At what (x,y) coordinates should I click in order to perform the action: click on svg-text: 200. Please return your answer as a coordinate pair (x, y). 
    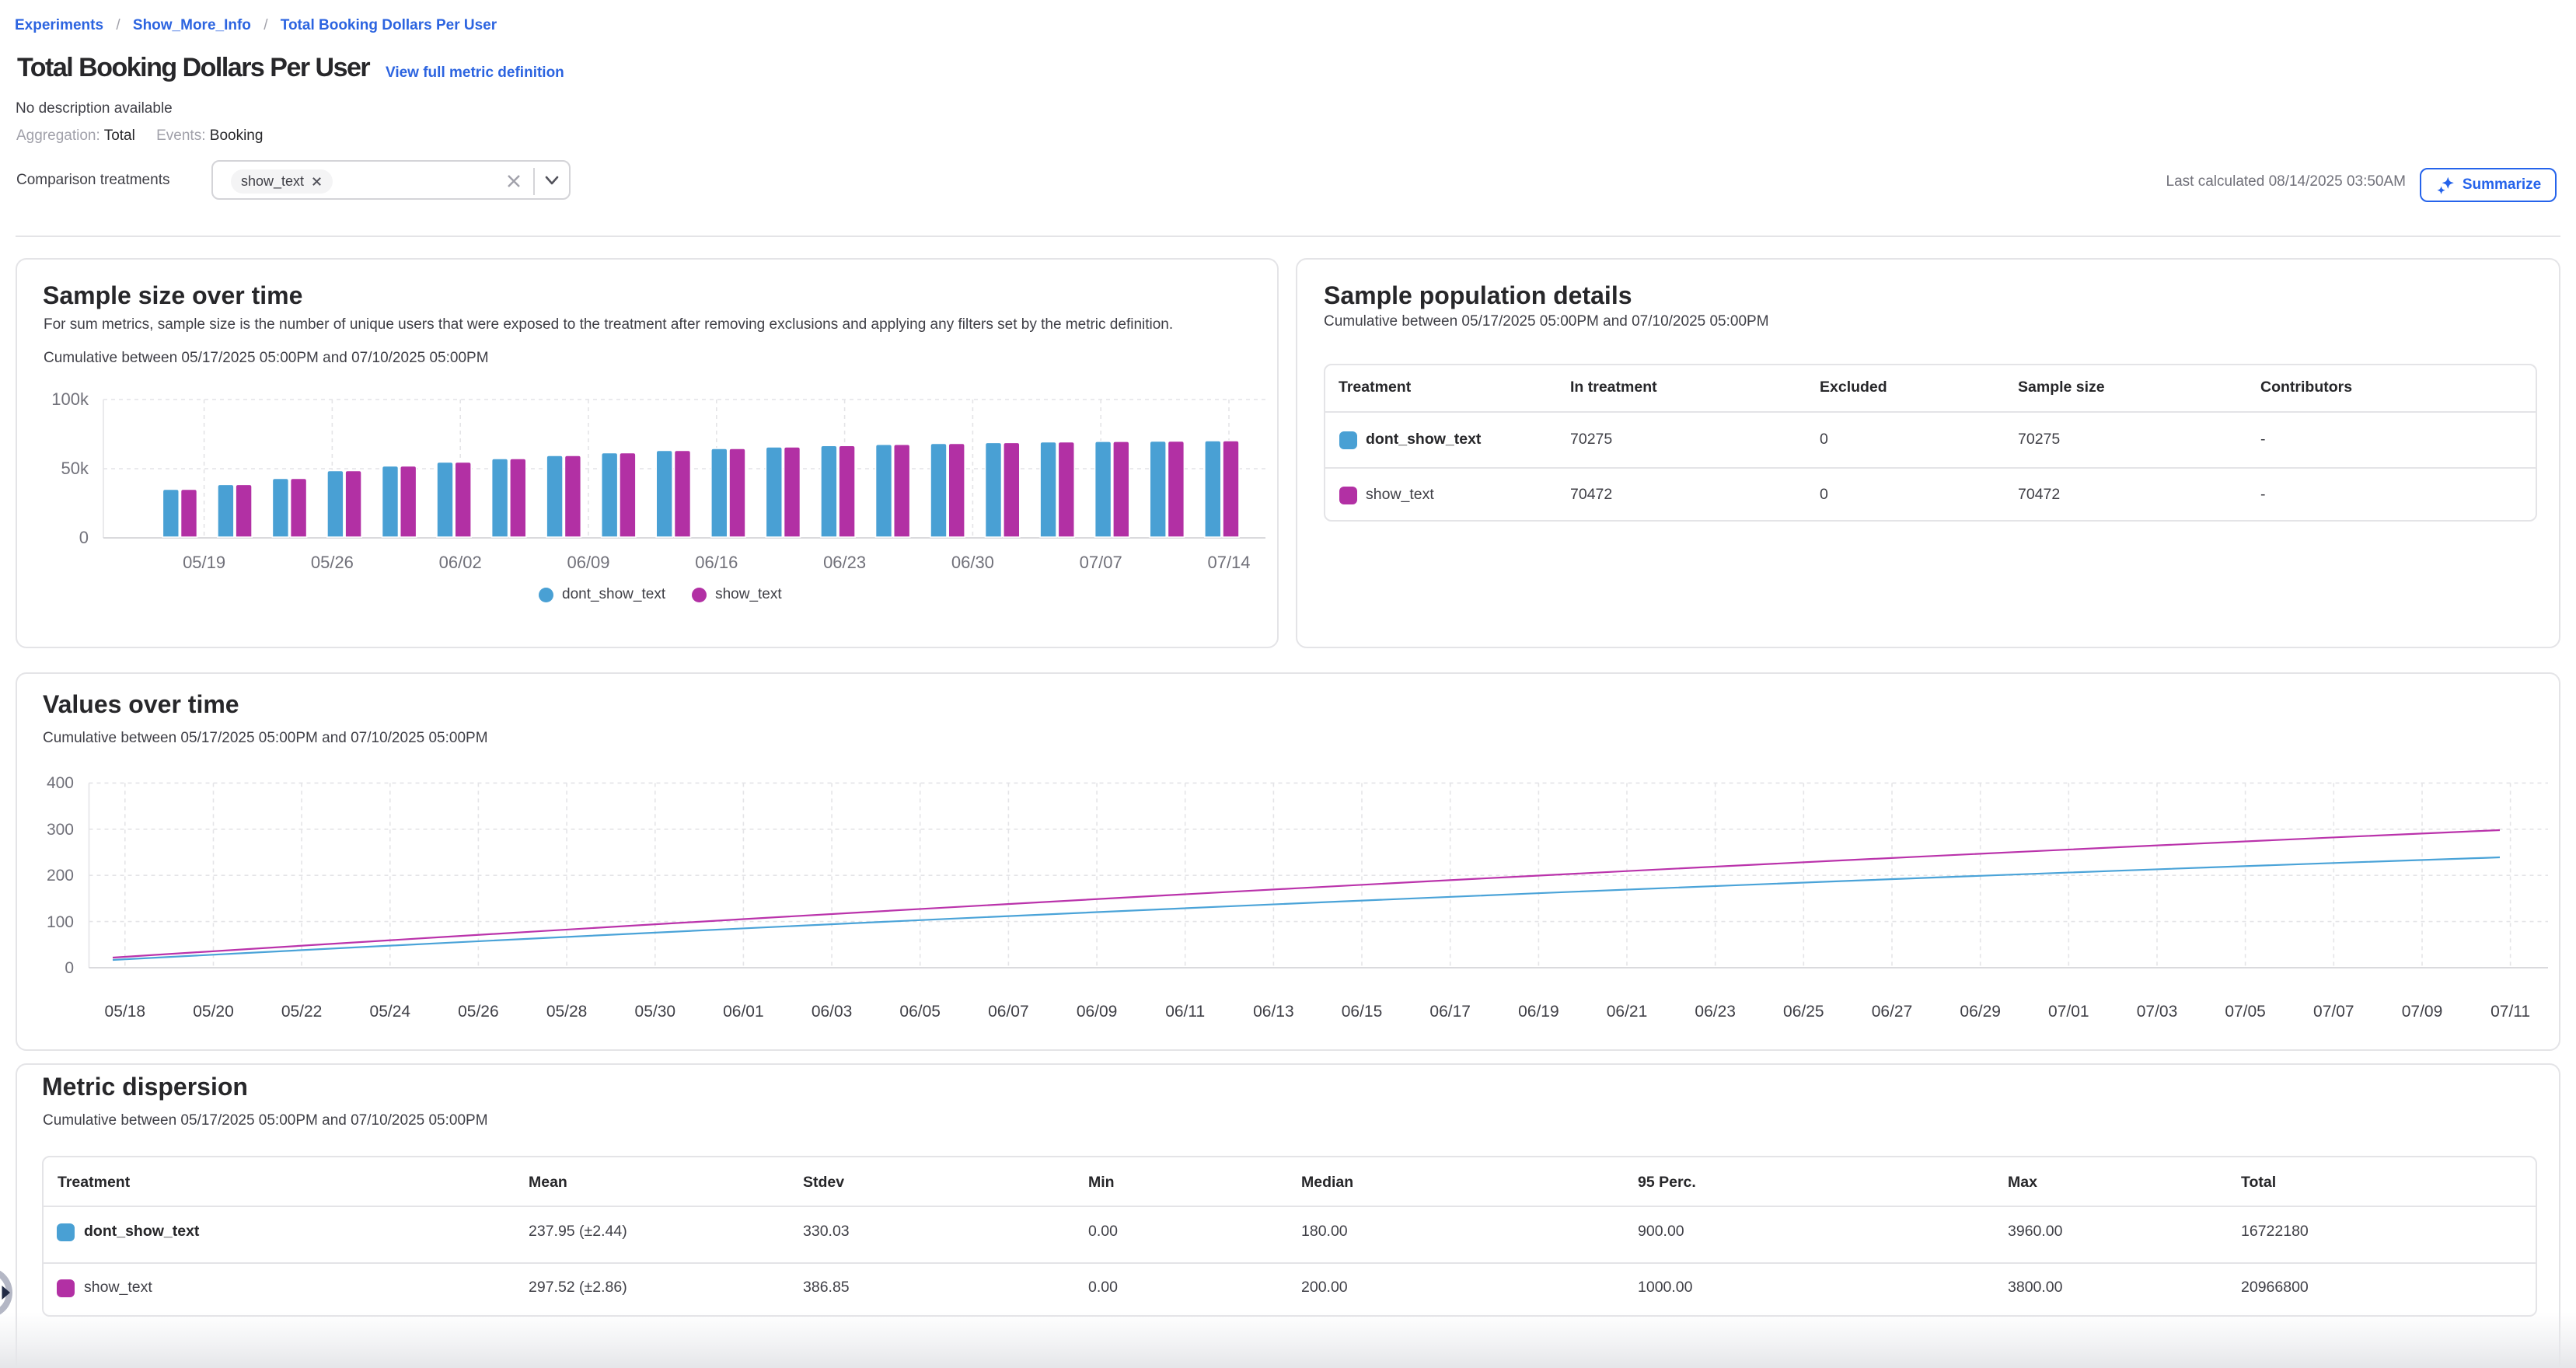
    Looking at the image, I should click on (61, 876).